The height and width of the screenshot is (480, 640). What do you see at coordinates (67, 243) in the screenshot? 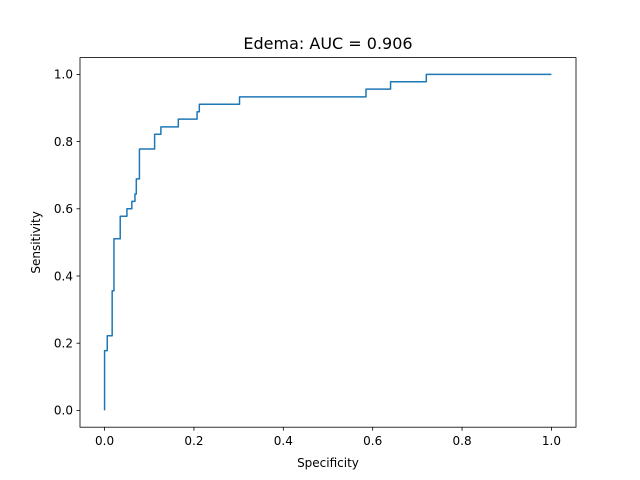
I see `y-axis: 0.0 0.2 0.4 0.6 0.8 1.0` at bounding box center [67, 243].